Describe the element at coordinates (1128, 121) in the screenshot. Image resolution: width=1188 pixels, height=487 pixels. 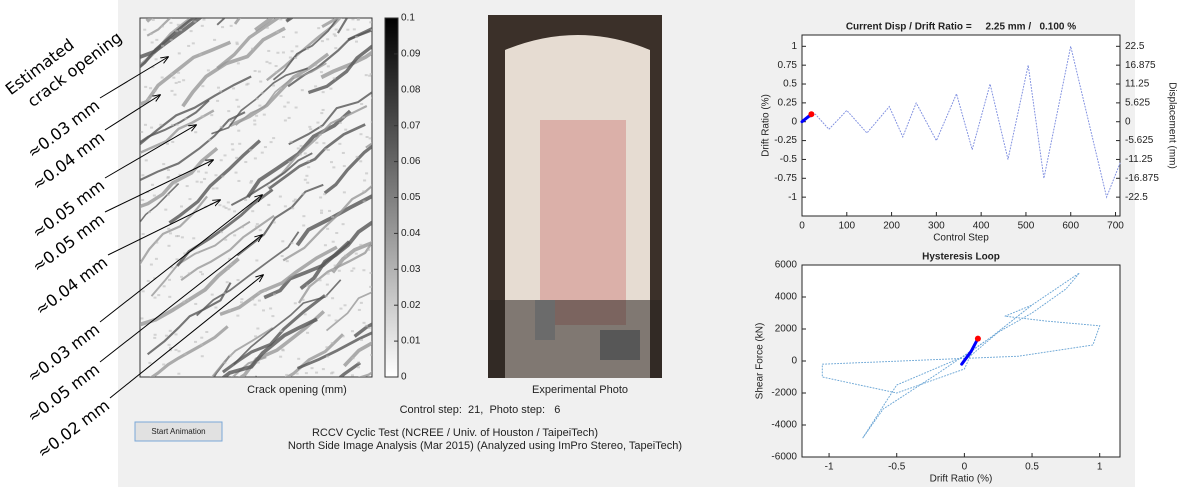
I see `y2-tick-label: 0` at that location.